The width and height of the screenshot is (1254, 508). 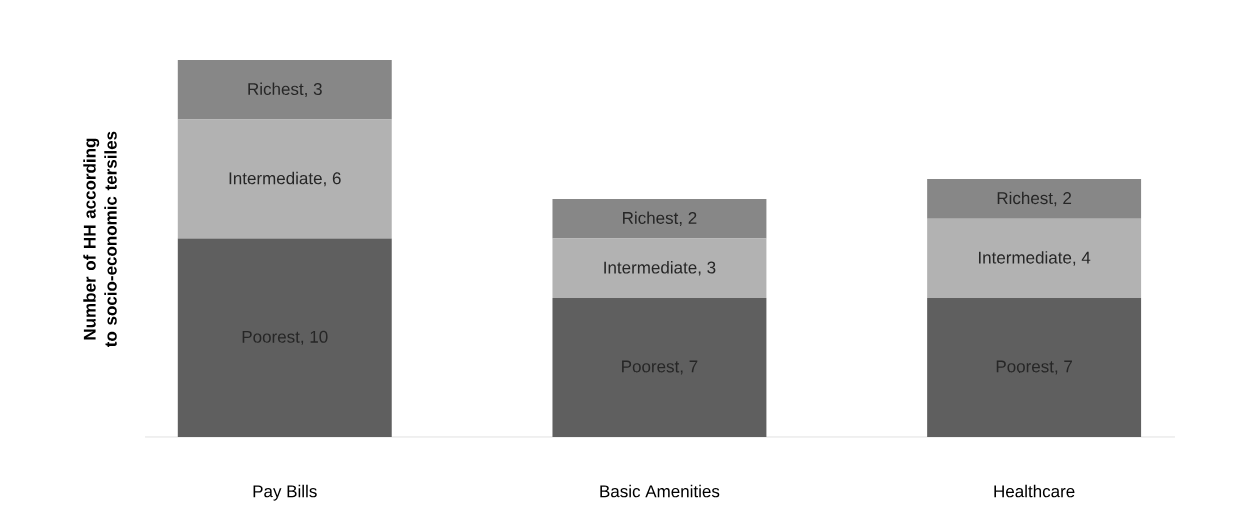 I want to click on data-label: Intermediate, 3, so click(x=660, y=268).